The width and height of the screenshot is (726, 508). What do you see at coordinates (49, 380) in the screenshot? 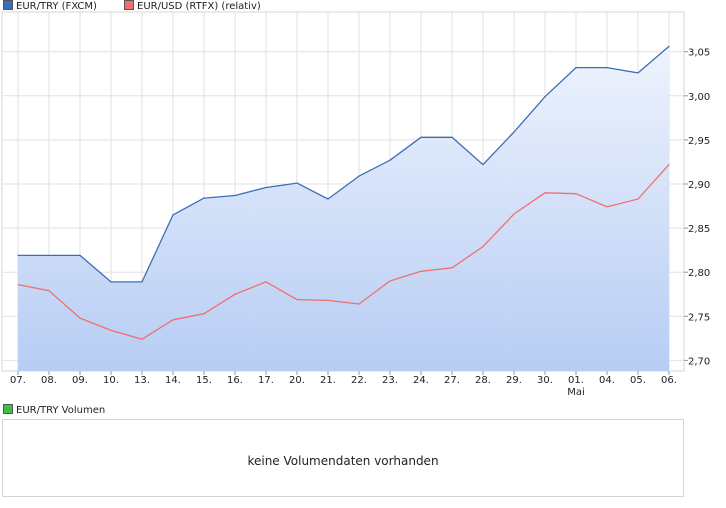
I see `x-tick-label: 08.` at bounding box center [49, 380].